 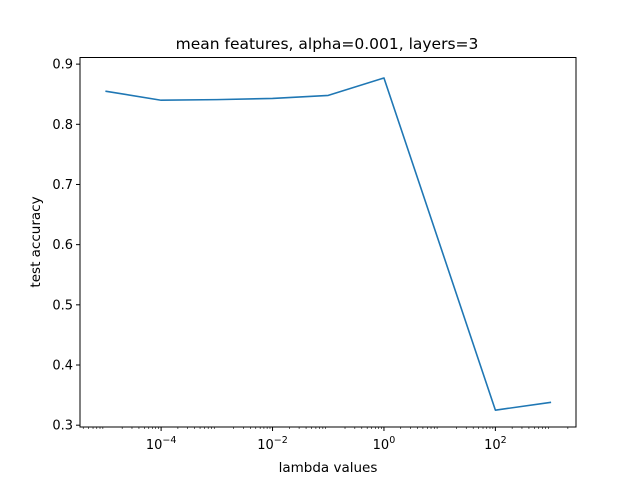 What do you see at coordinates (327, 44) in the screenshot?
I see `chart-title: mean features, alpha=0.001, layers=3` at bounding box center [327, 44].